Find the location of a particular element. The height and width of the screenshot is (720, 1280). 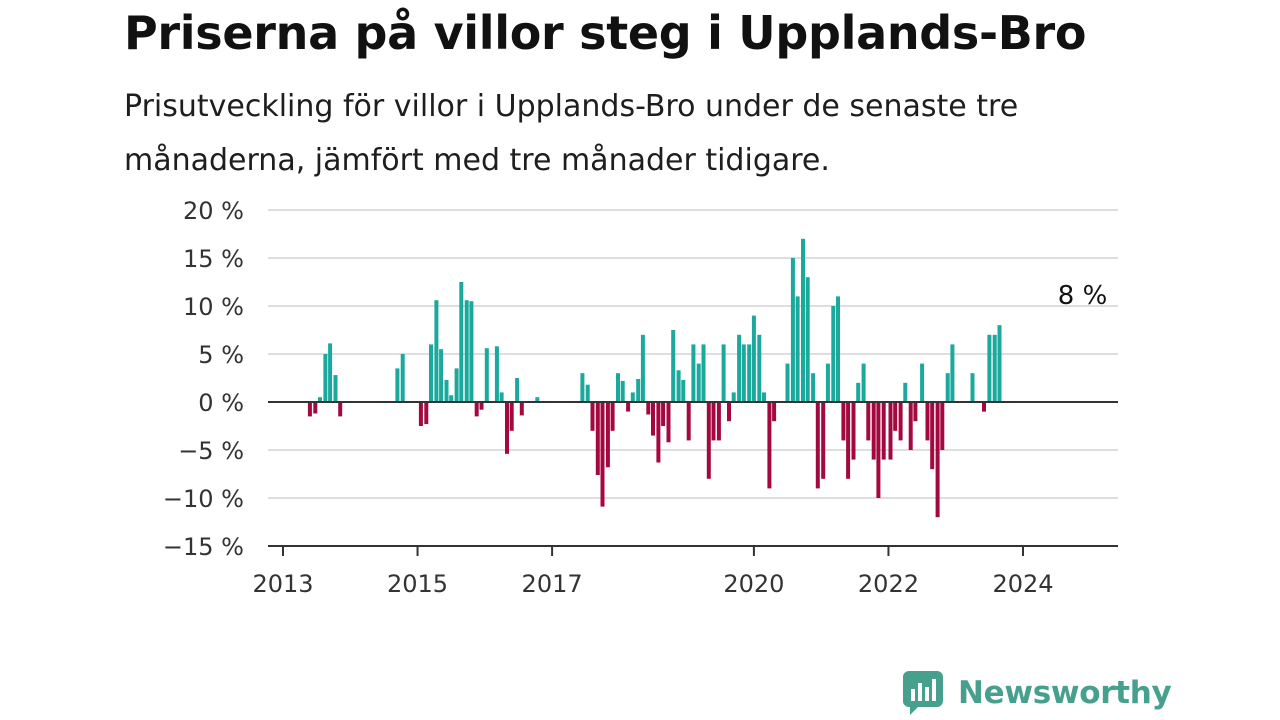

y-tick-label: 5 % is located at coordinates (221, 355).